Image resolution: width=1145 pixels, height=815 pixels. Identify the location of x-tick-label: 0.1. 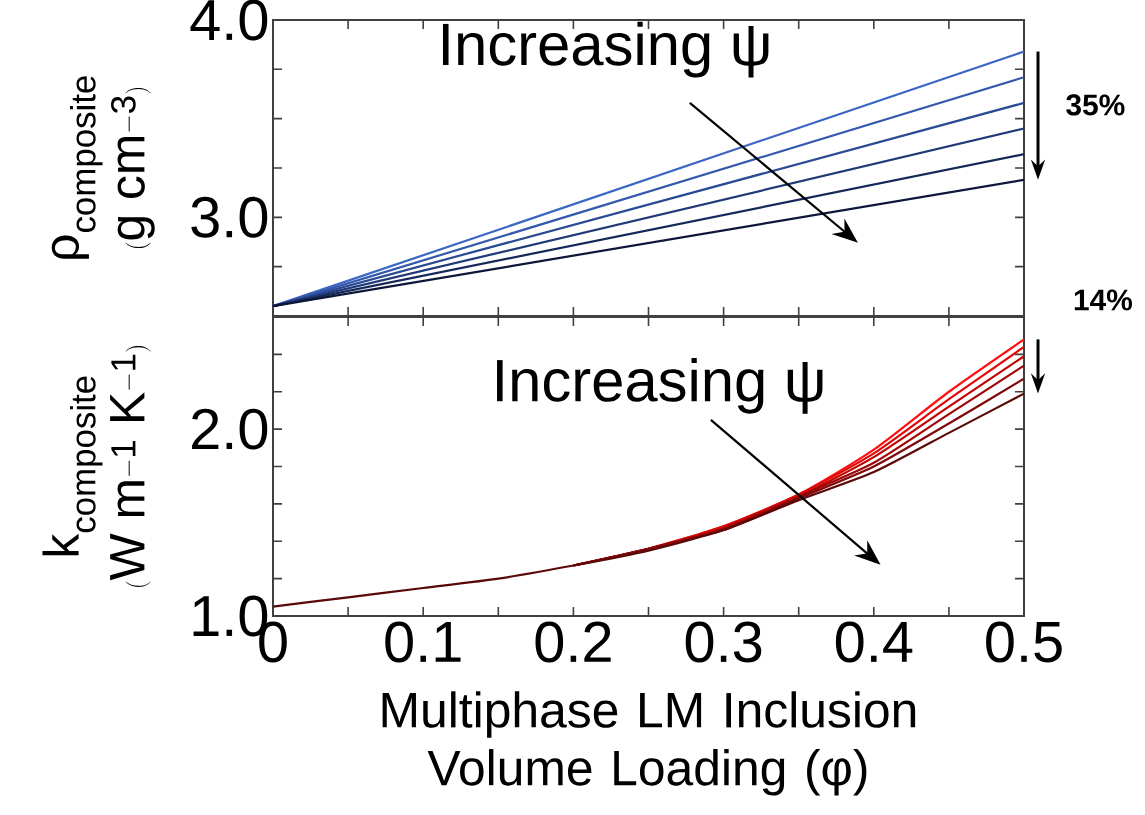
(423, 642).